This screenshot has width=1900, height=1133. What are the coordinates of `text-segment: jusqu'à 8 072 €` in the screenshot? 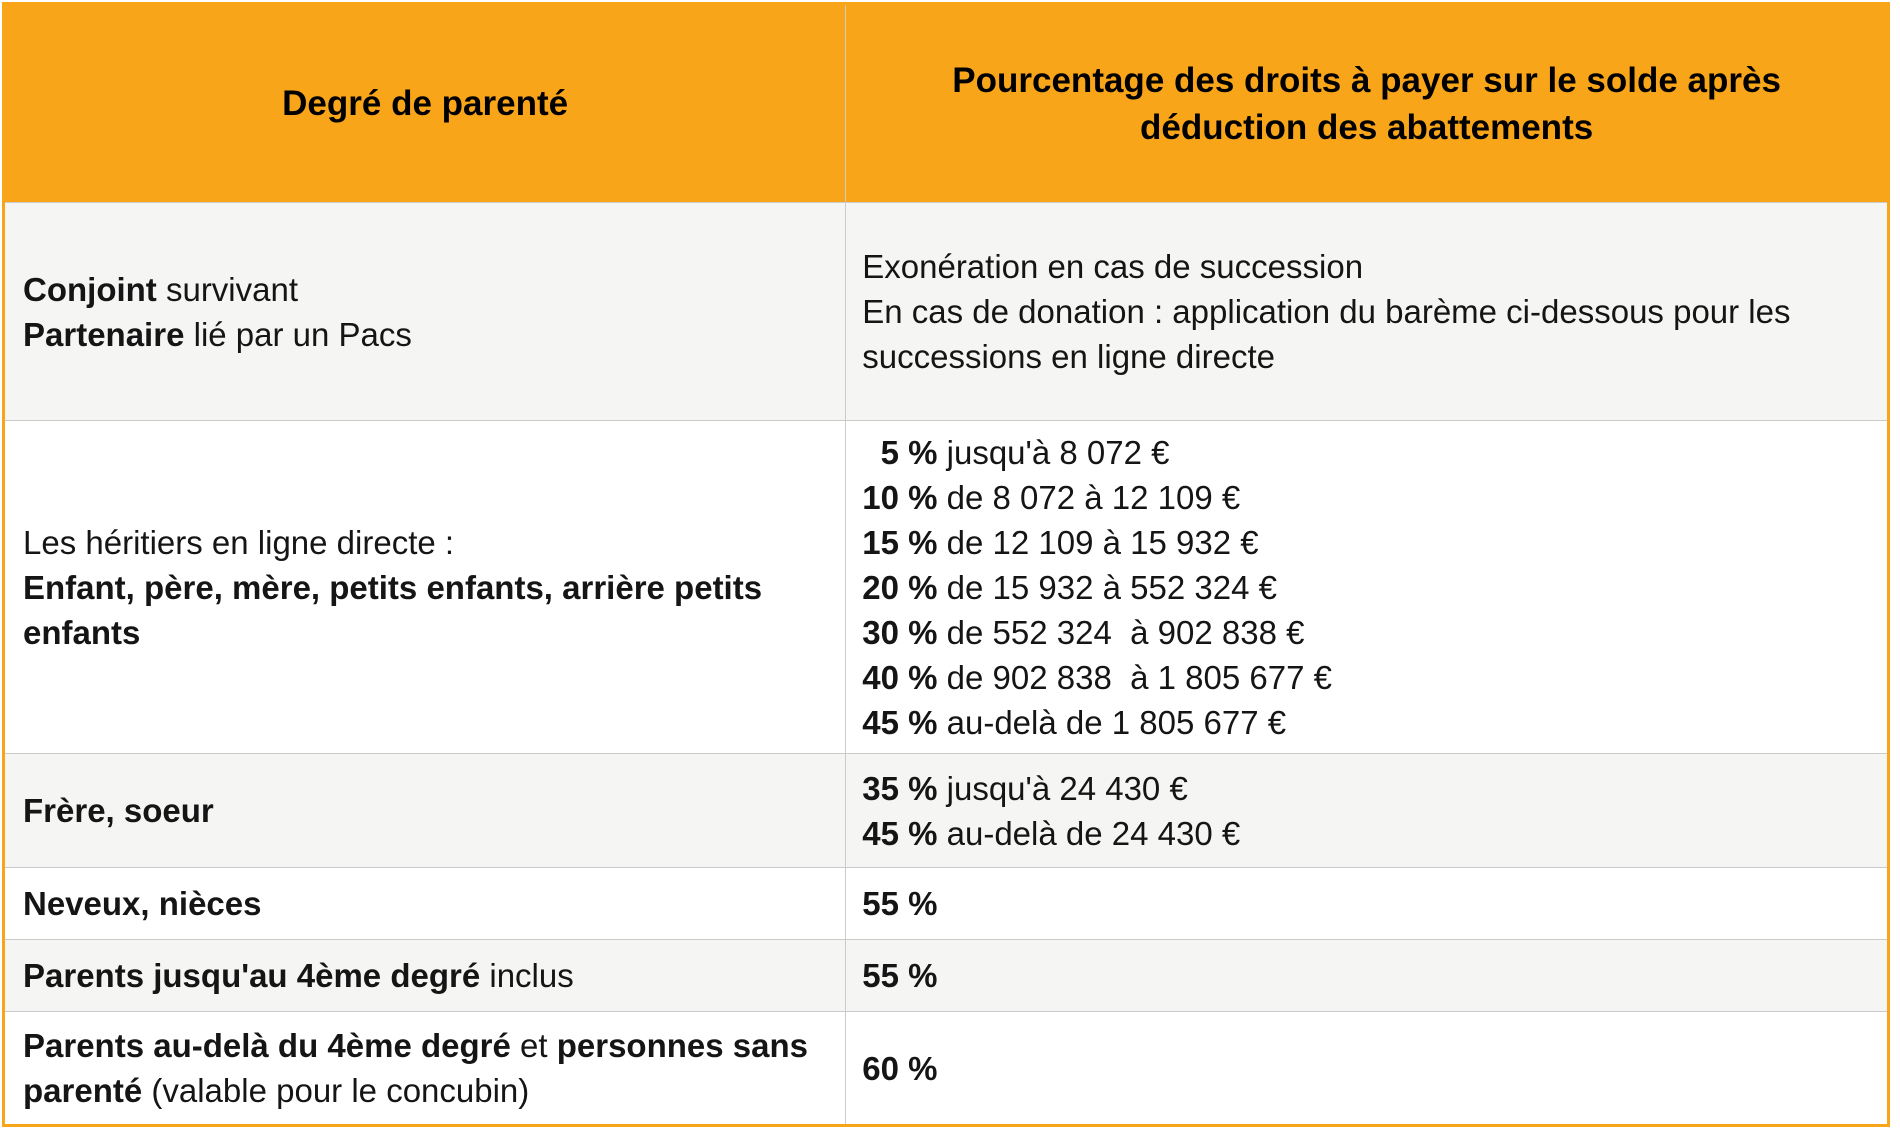 It's located at (1053, 452).